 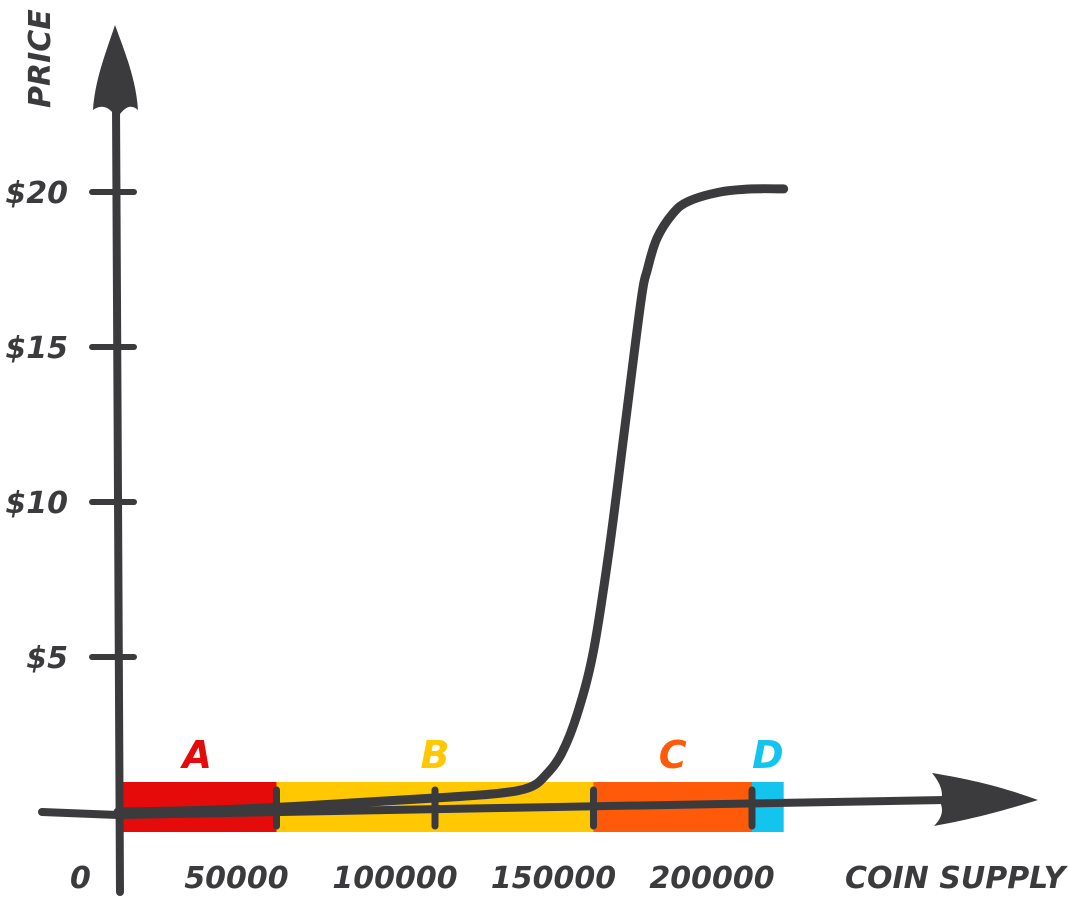 What do you see at coordinates (47, 658) in the screenshot?
I see `y-tick-label: $5` at bounding box center [47, 658].